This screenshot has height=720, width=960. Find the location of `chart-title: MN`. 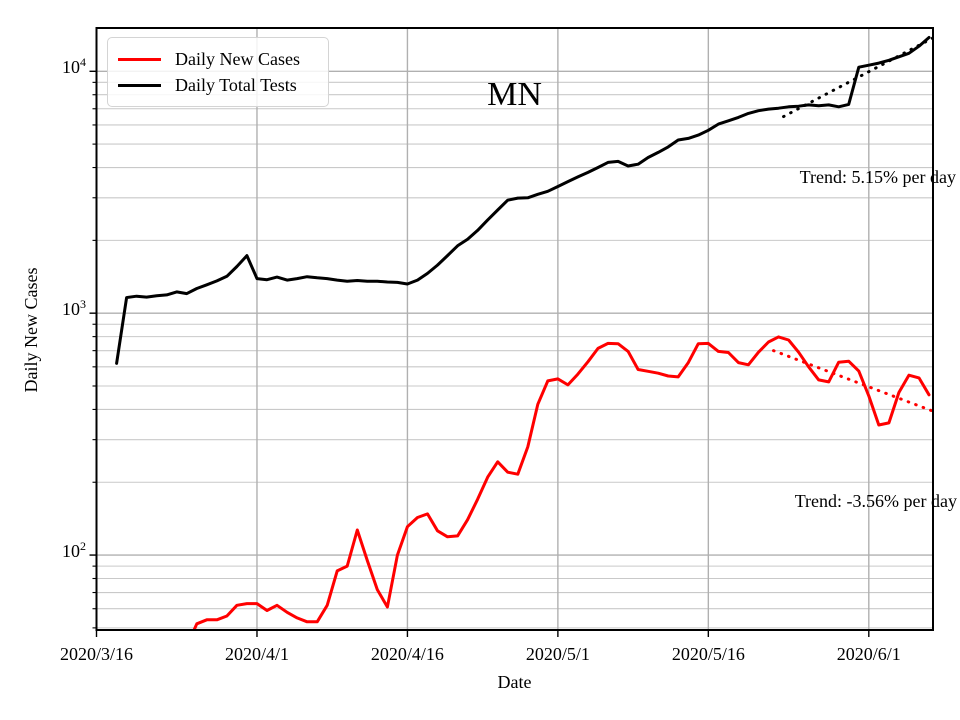

chart-title: MN is located at coordinates (514, 94).